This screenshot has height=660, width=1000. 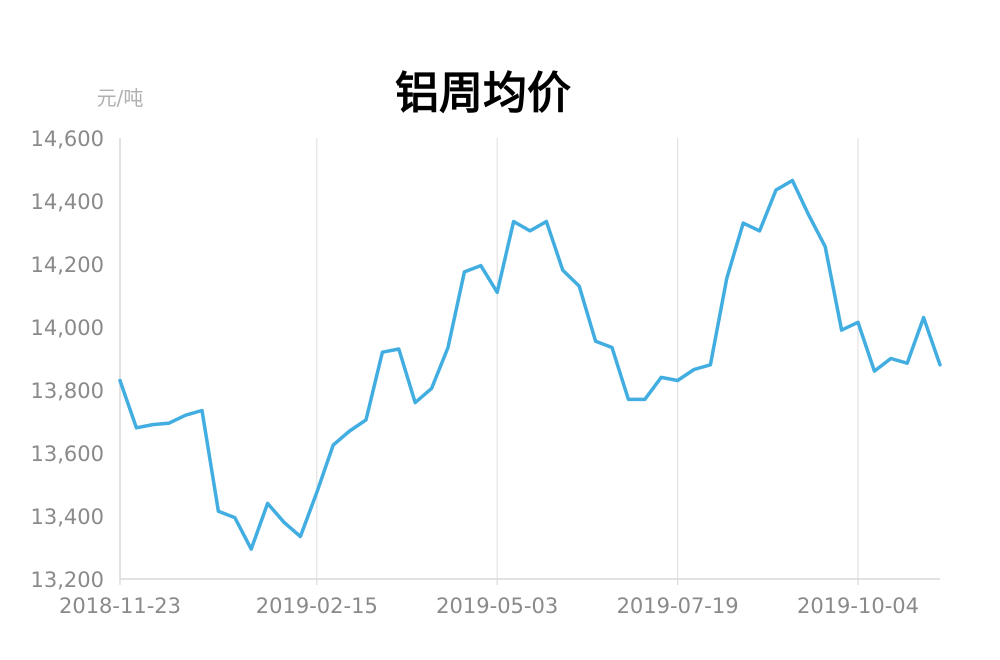 What do you see at coordinates (67, 265) in the screenshot?
I see `y-tick-label: 14,200` at bounding box center [67, 265].